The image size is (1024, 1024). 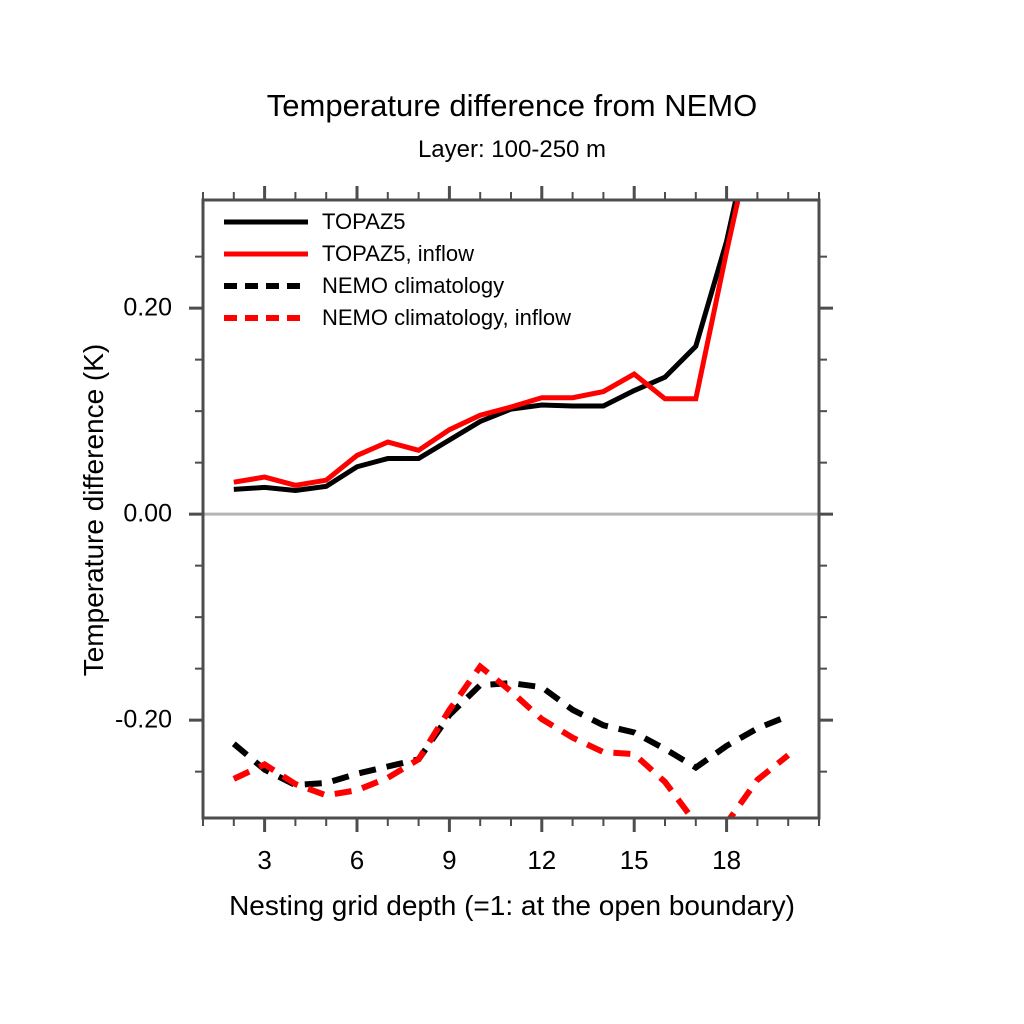 I want to click on y-tick-label: -0.20, so click(x=143, y=719).